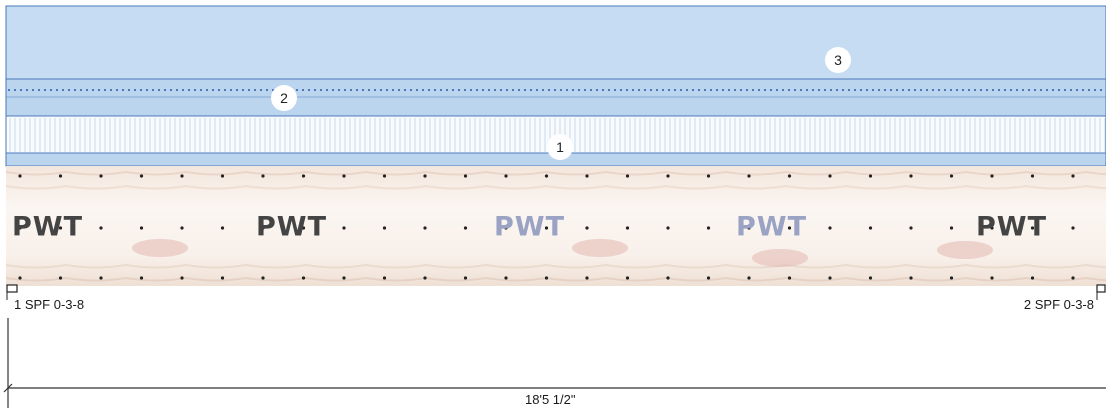 Image resolution: width=1106 pixels, height=412 pixels. What do you see at coordinates (47, 227) in the screenshot?
I see `pwt-stamp-1: PWT` at bounding box center [47, 227].